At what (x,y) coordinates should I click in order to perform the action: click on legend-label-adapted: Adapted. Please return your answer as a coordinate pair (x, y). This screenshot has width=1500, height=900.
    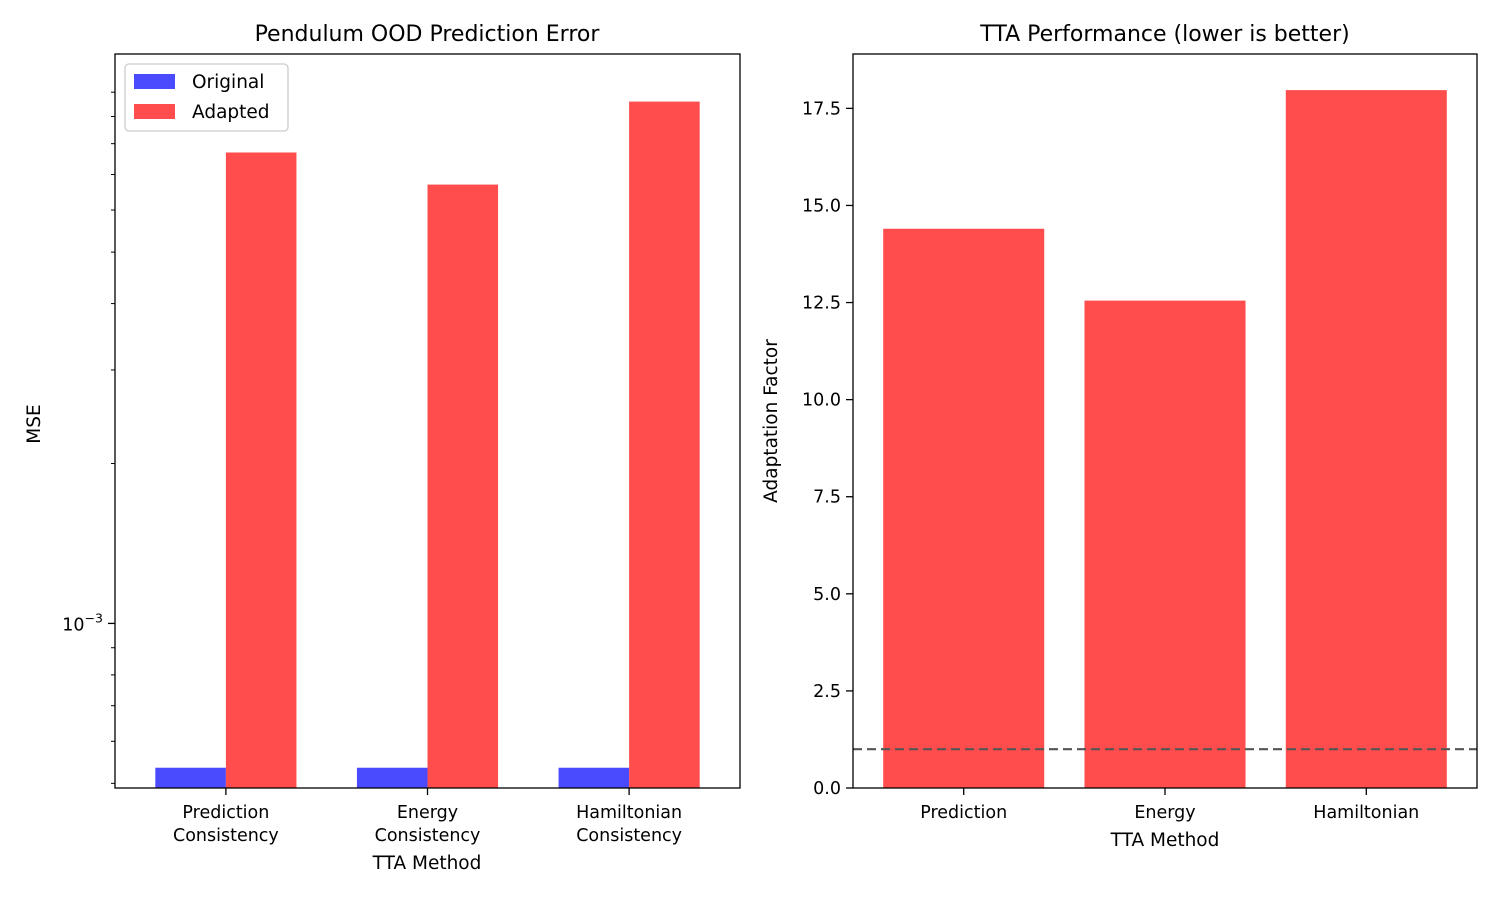
    Looking at the image, I should click on (231, 112).